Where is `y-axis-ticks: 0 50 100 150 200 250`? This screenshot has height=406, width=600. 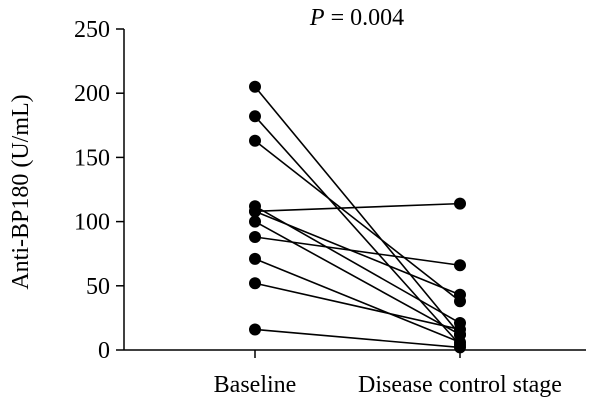
y-axis-ticks: 0 50 100 150 200 250 is located at coordinates (99, 190).